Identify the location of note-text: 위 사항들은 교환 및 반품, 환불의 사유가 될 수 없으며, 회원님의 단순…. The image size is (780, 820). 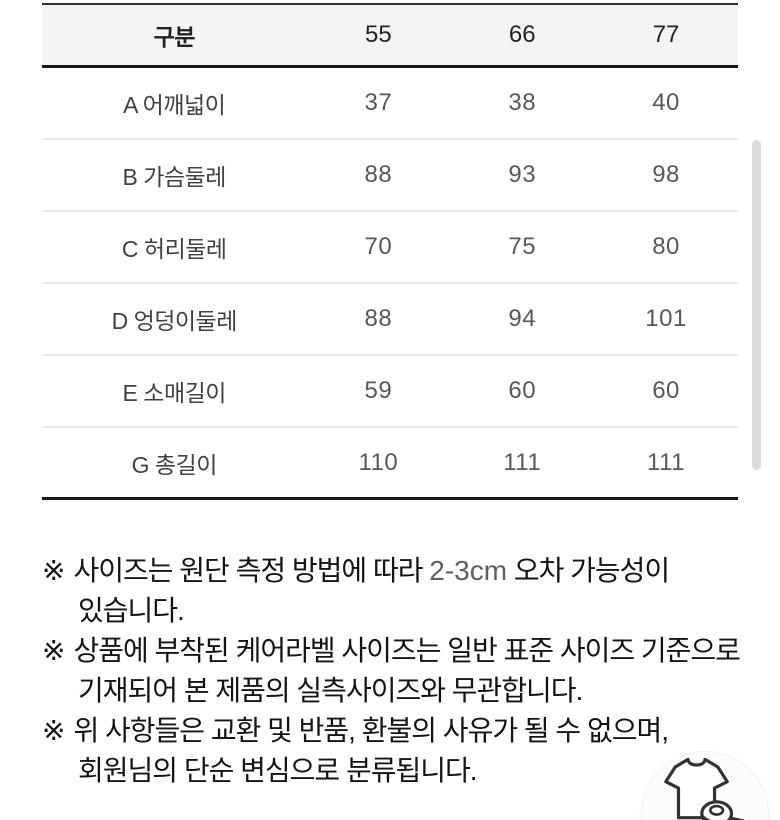
(371, 750).